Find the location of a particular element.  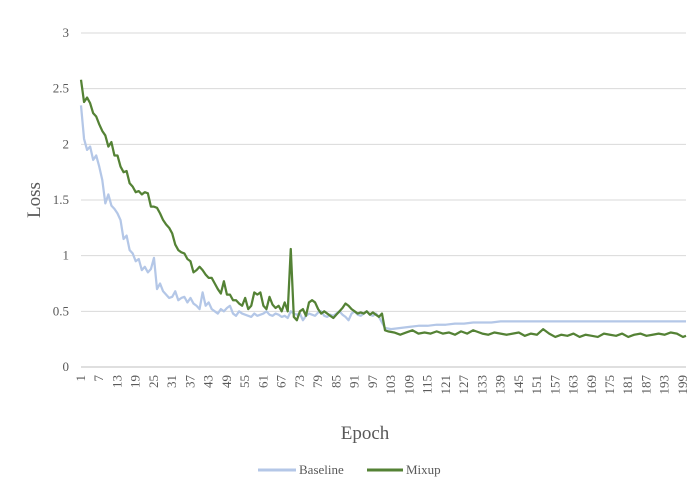

x-tick-label: 193 is located at coordinates (664, 385).